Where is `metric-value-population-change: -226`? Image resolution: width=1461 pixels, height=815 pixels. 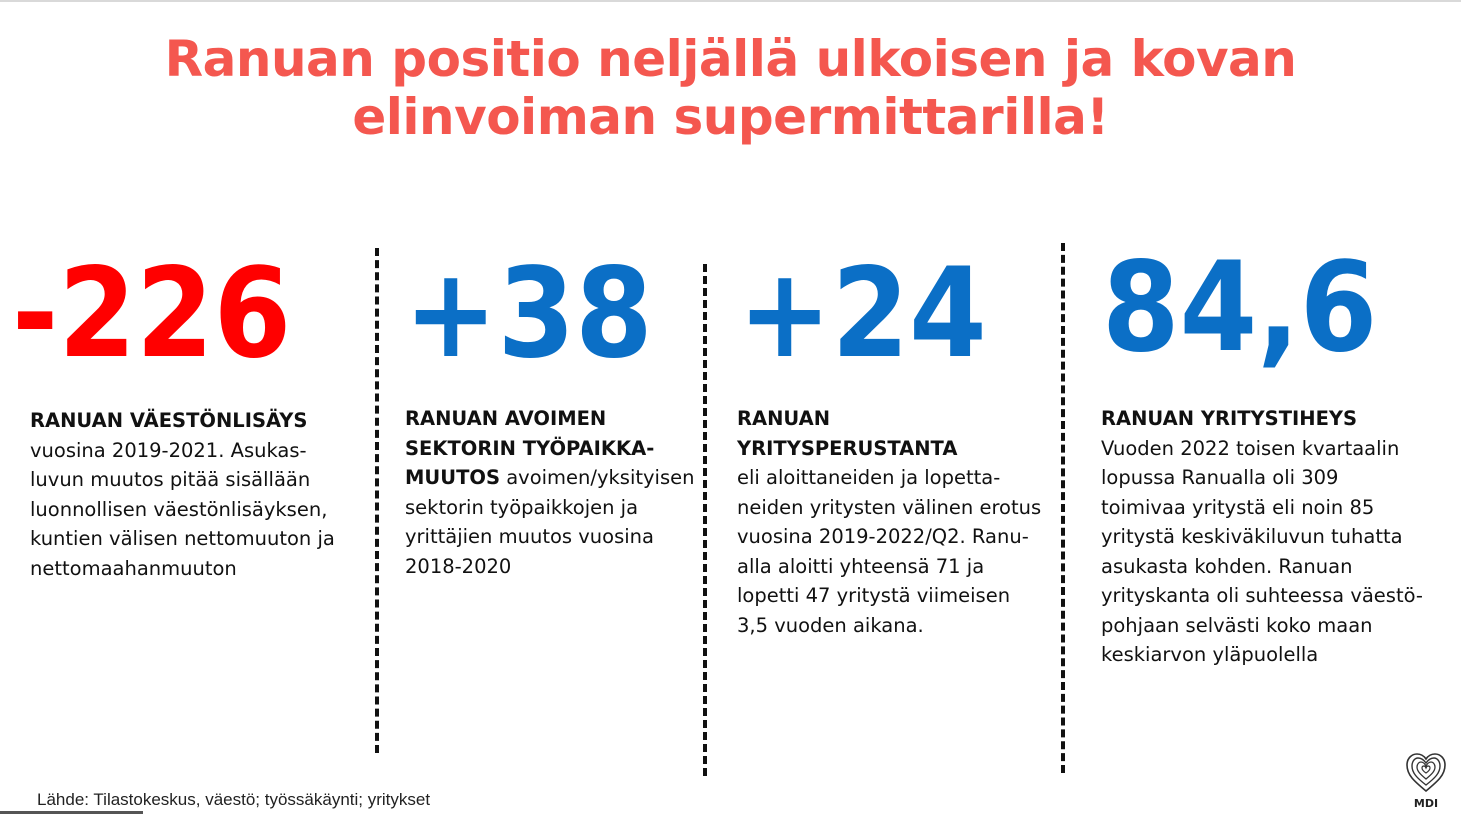
metric-value-population-change: -226 is located at coordinates (152, 314).